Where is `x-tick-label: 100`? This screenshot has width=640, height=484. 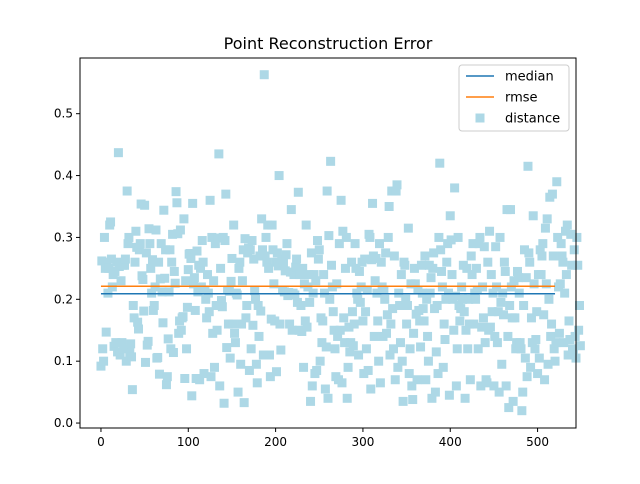
x-tick-label: 100 is located at coordinates (188, 442).